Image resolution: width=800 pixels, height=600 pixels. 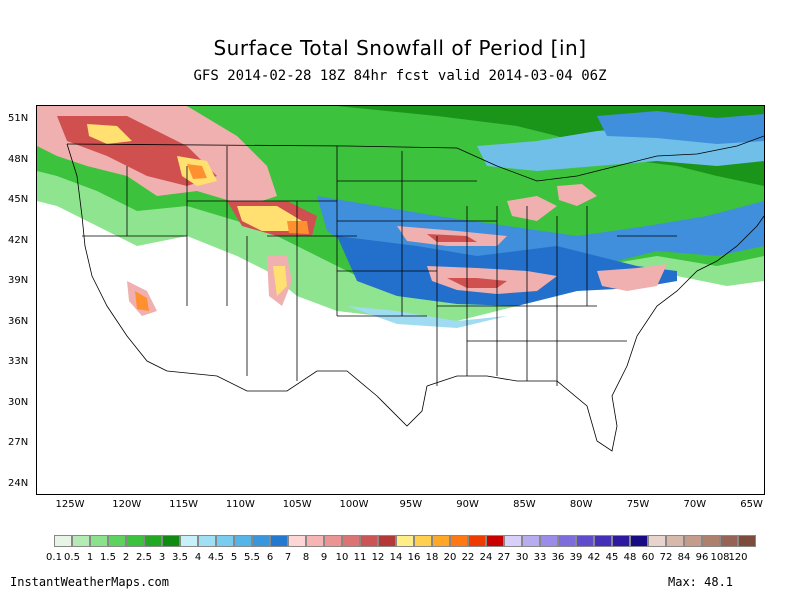 I want to click on legend-tick-label: 16, so click(x=414, y=557).